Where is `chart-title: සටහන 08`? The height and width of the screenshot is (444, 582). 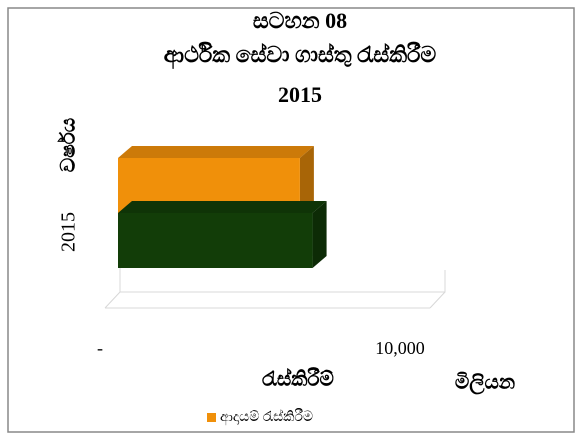 chart-title: සටහන 08 is located at coordinates (300, 20).